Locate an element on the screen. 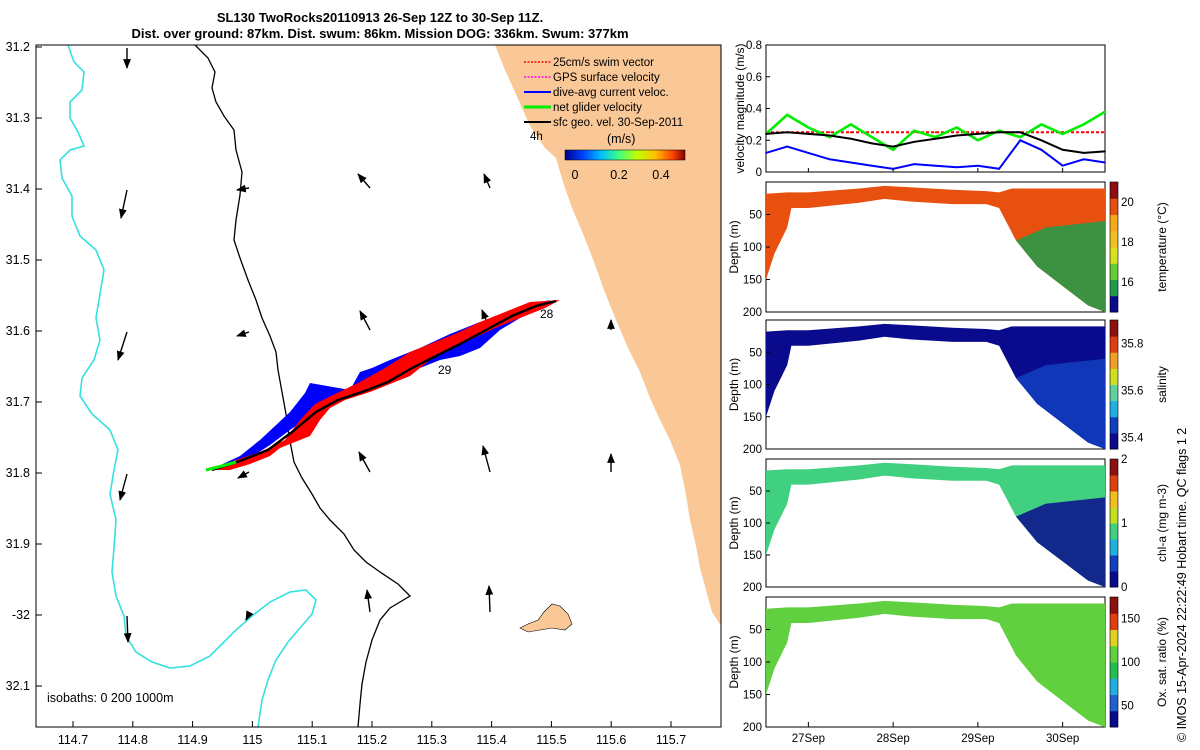  colorbar-tick: 0.2 is located at coordinates (618, 175).